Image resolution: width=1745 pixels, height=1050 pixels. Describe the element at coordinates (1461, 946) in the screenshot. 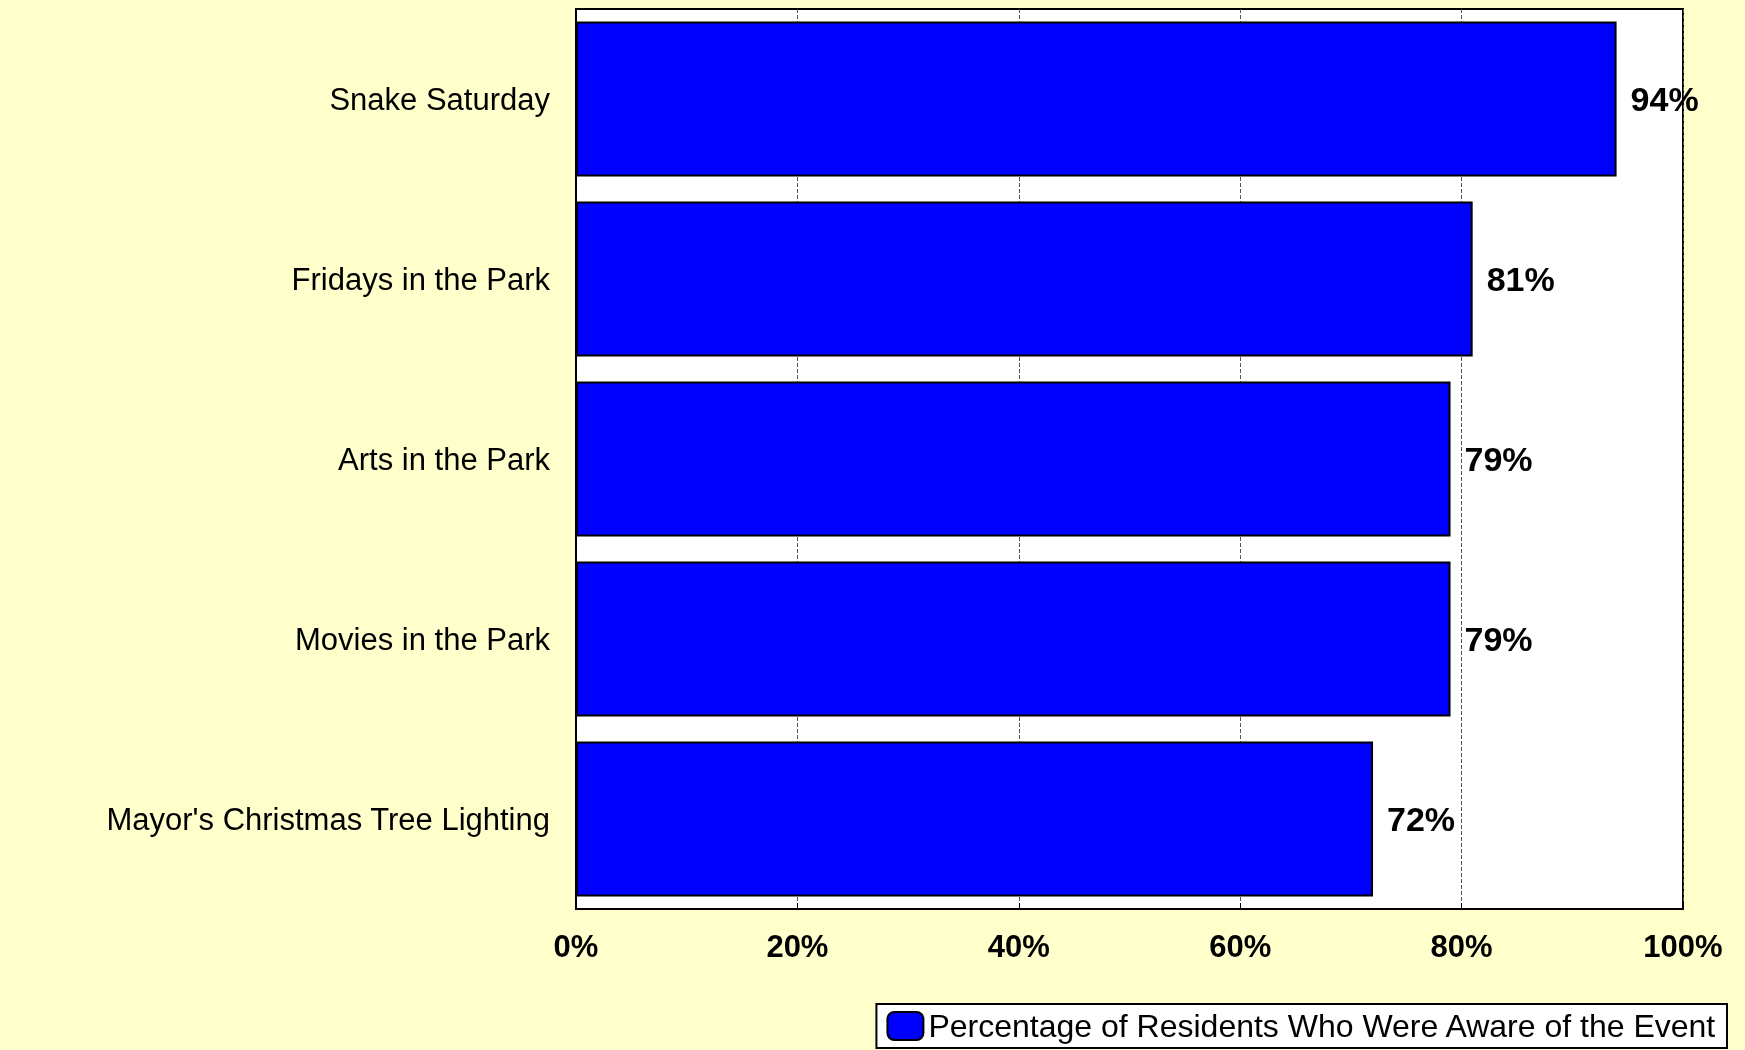

I see `x-tick-label: 80%` at that location.